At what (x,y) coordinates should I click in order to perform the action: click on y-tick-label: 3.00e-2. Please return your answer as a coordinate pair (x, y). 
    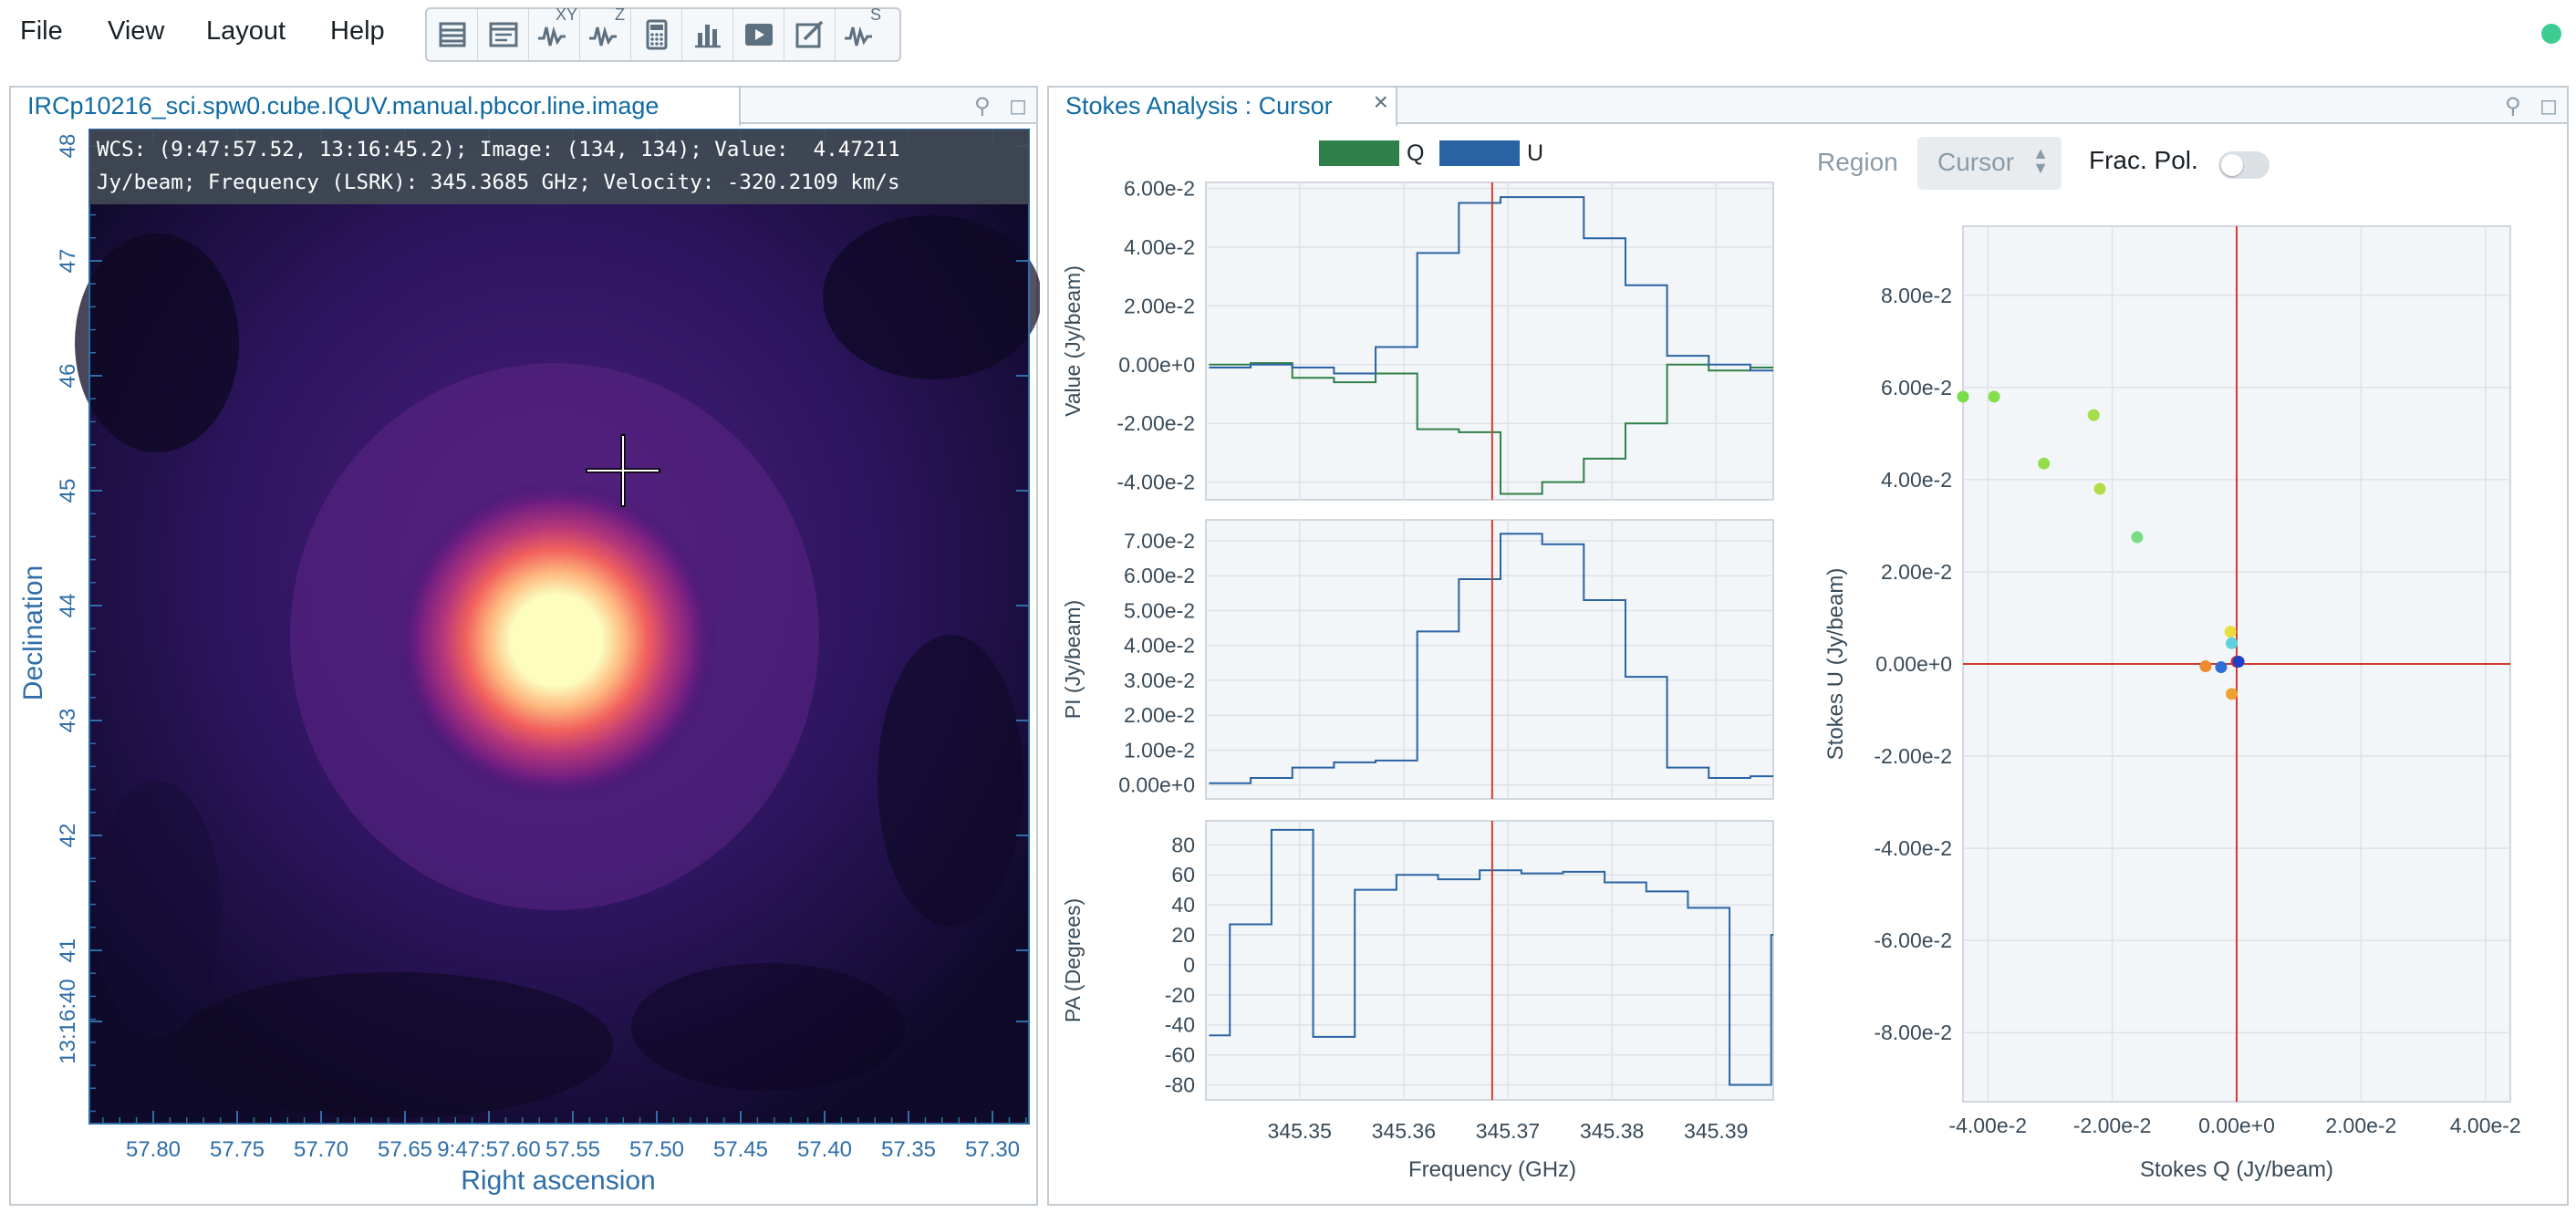
    Looking at the image, I should click on (1159, 680).